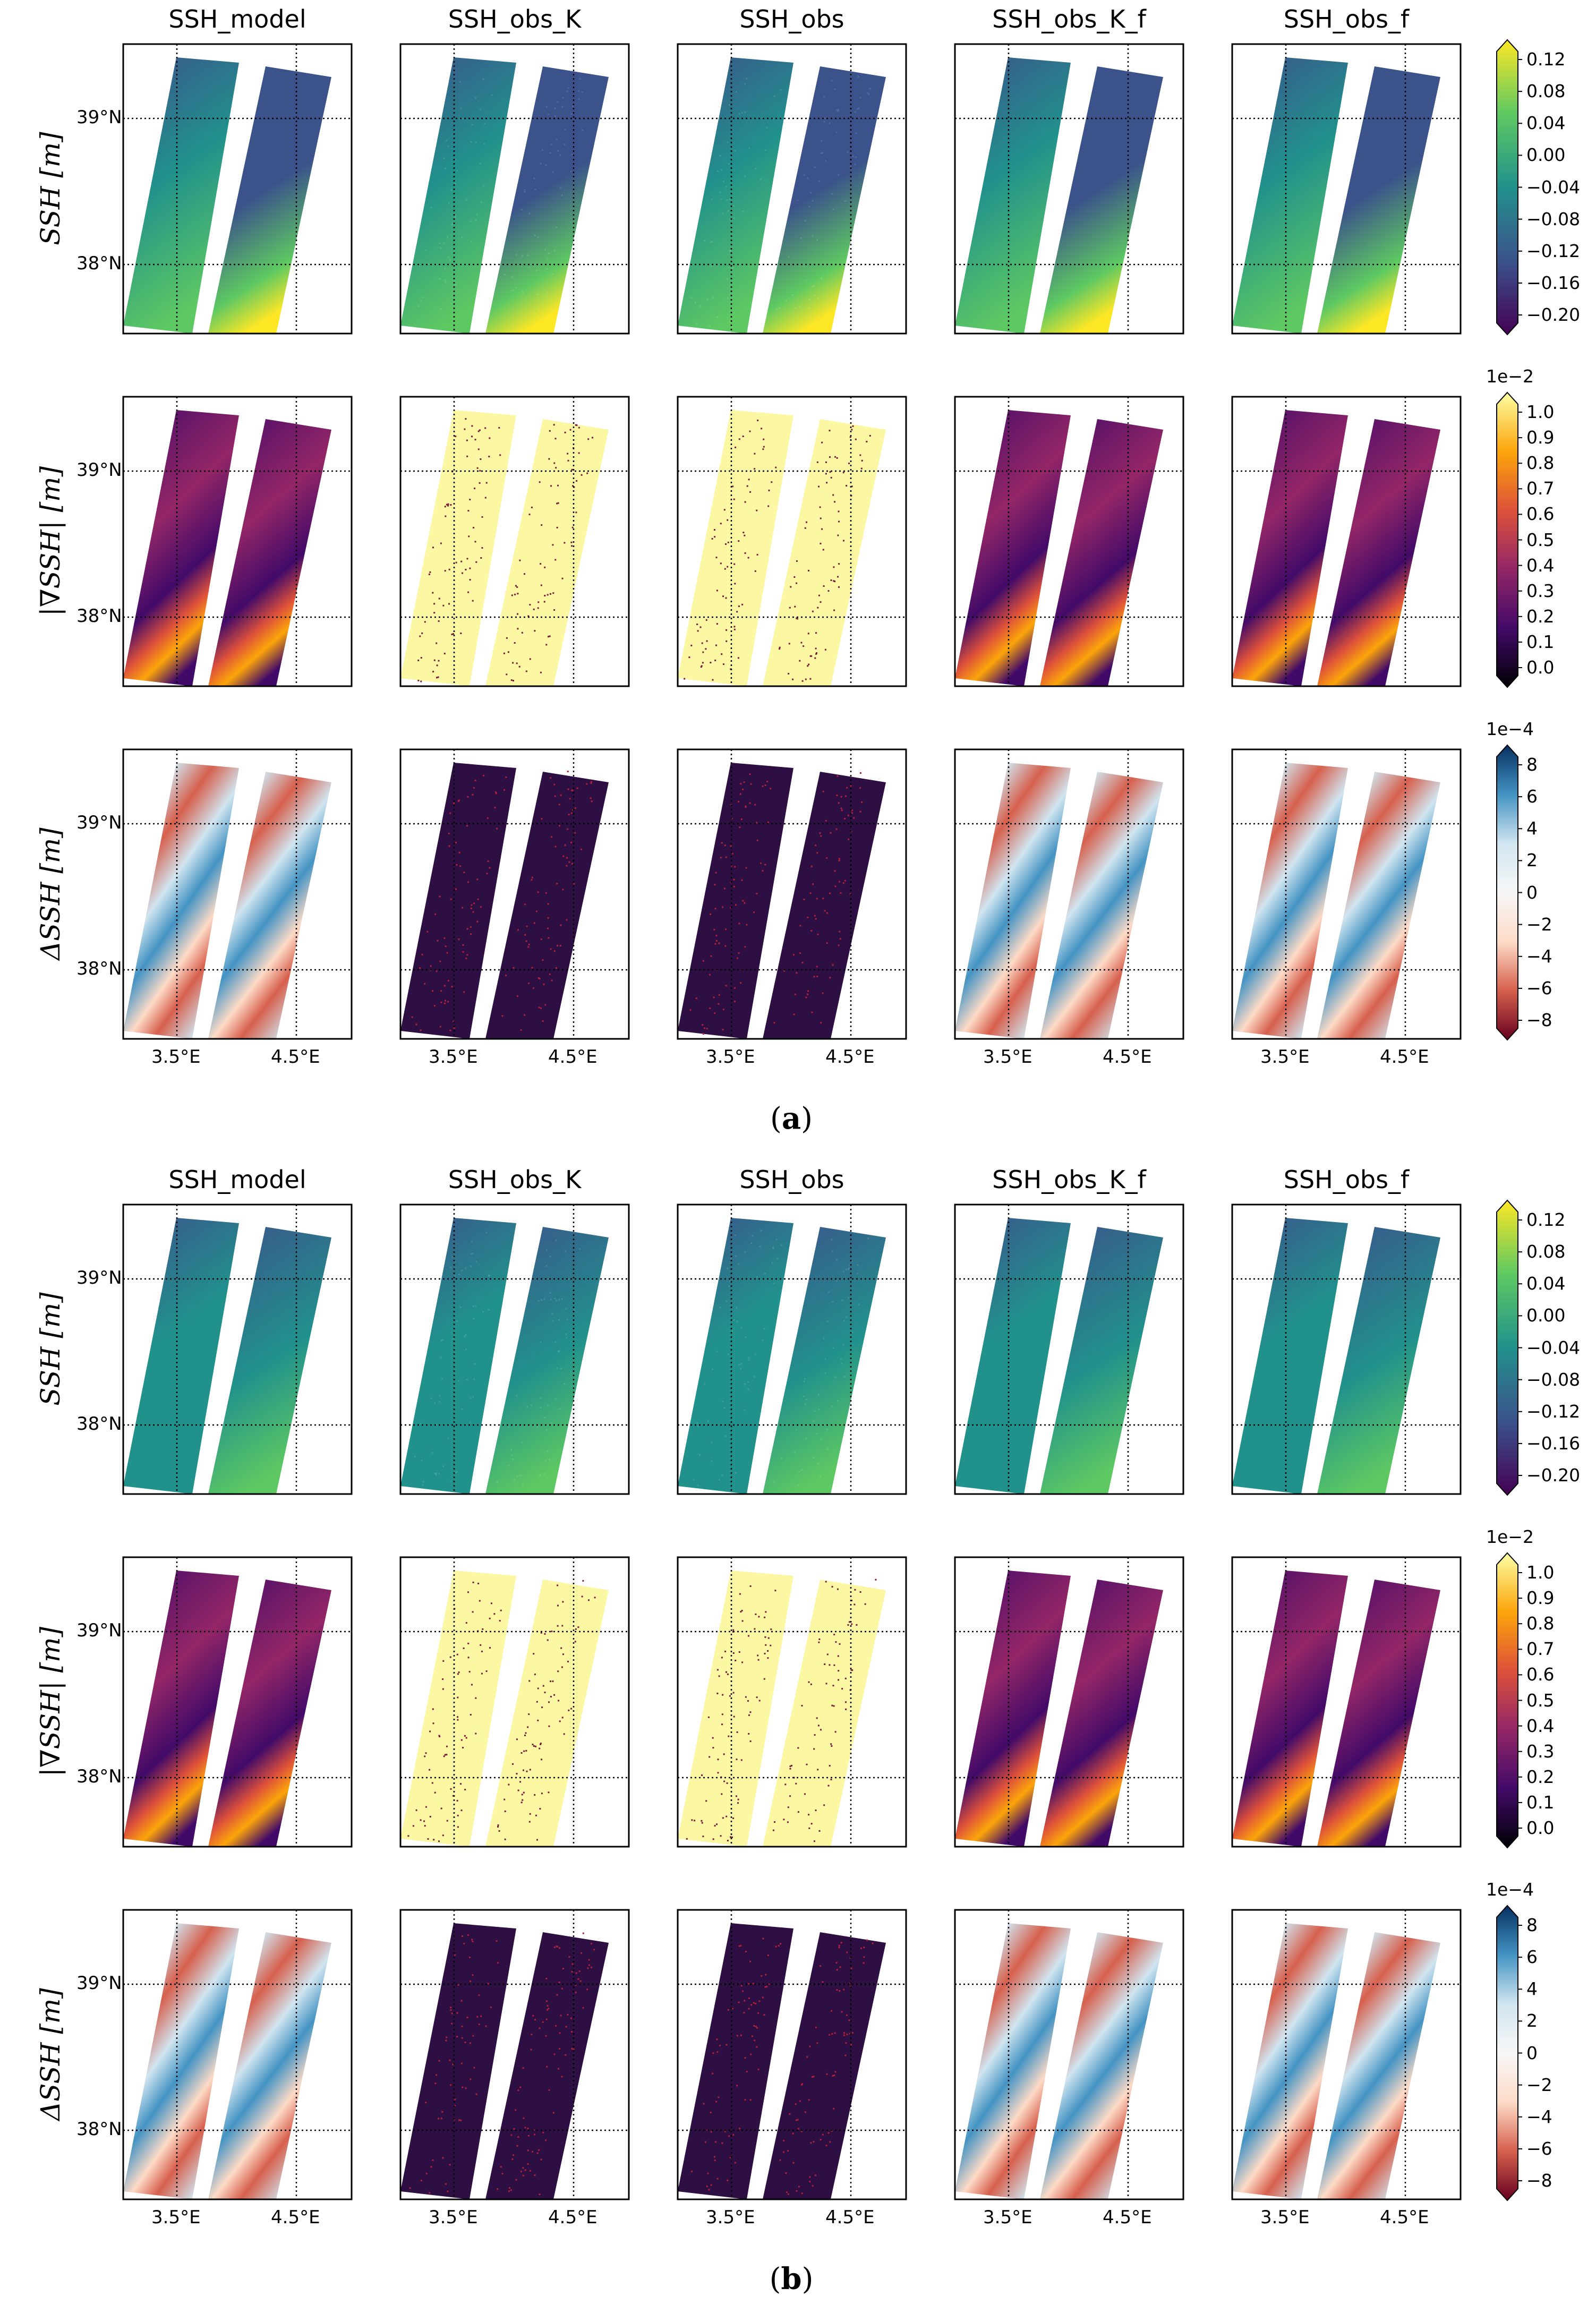 The height and width of the screenshot is (2313, 1596). Describe the element at coordinates (1510, 376) in the screenshot. I see `colorbar-exponent: 1e−2` at that location.